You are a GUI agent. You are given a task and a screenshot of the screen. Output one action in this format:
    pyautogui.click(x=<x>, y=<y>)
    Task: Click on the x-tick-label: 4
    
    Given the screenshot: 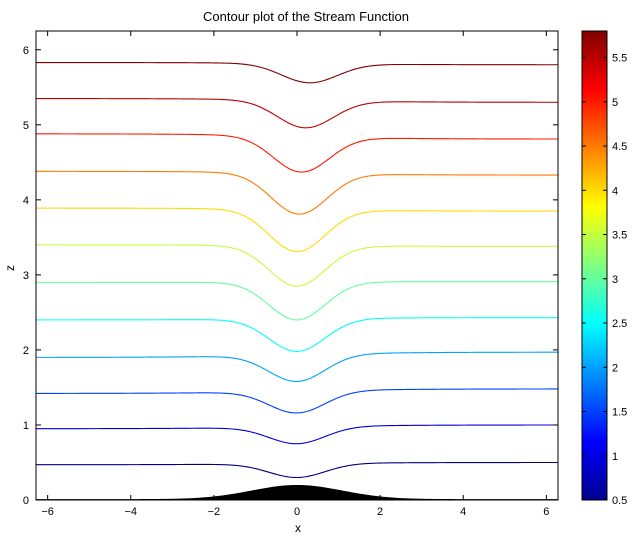 What is the action you would take?
    pyautogui.click(x=463, y=512)
    